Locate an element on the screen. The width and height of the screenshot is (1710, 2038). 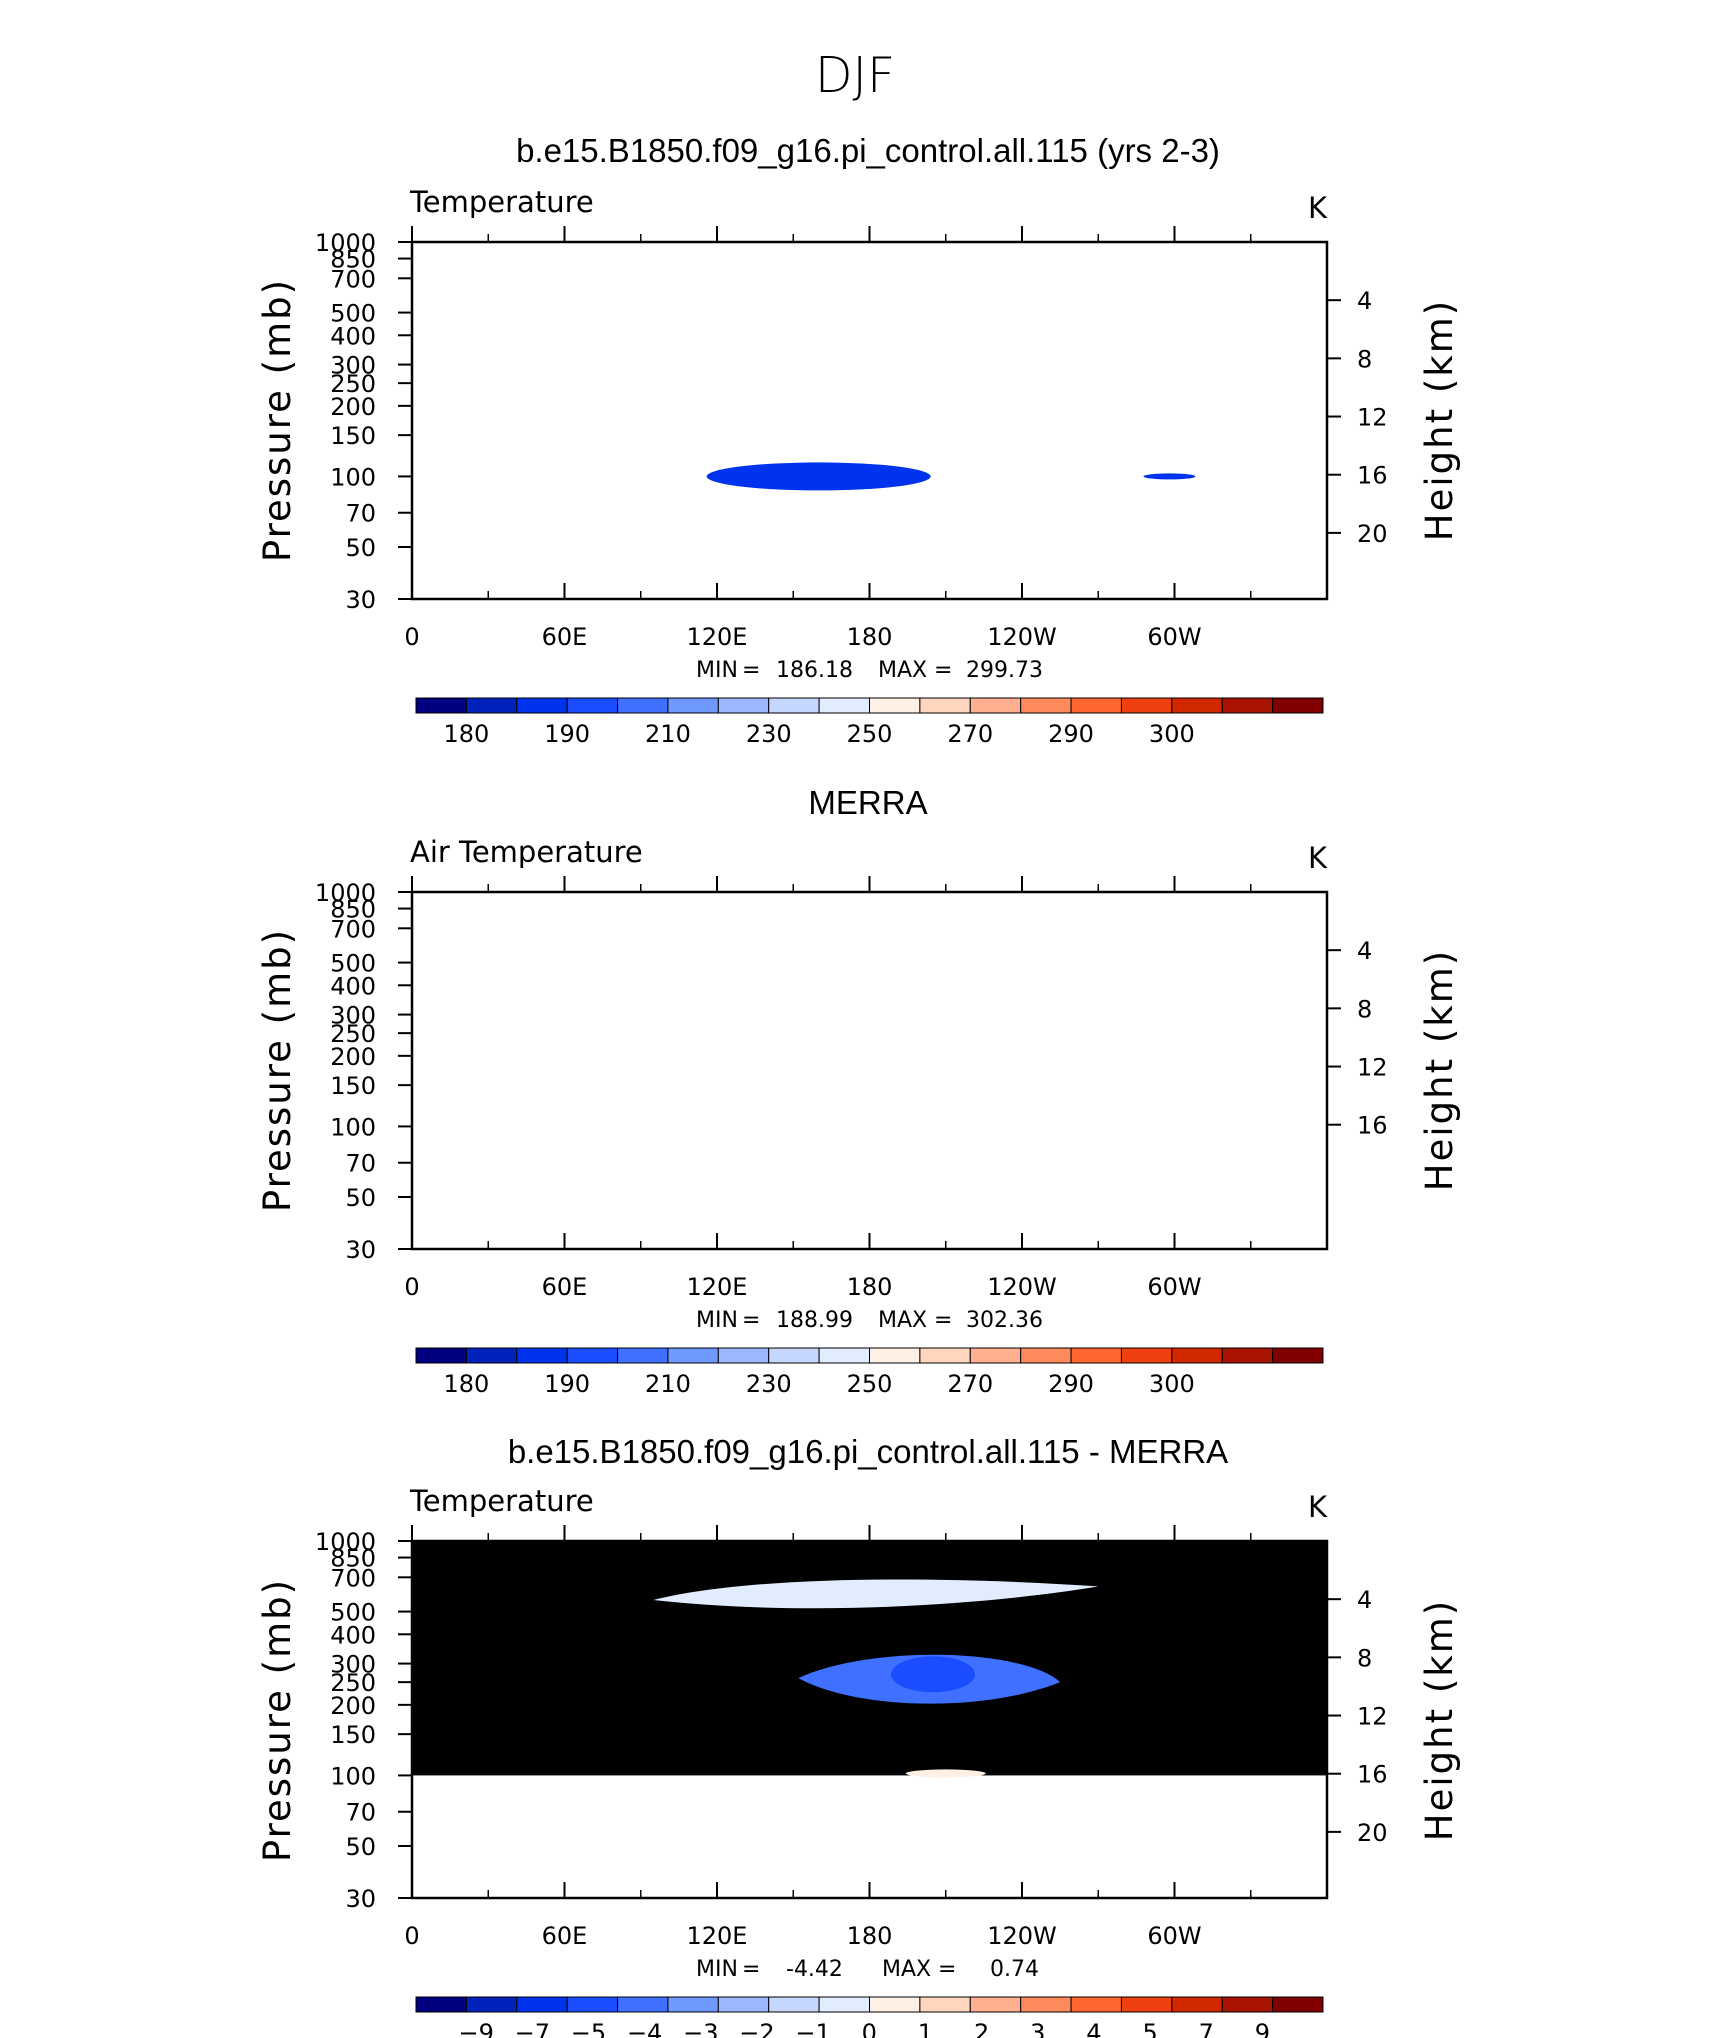
panel-2-ytick-label: 700 is located at coordinates (353, 929).